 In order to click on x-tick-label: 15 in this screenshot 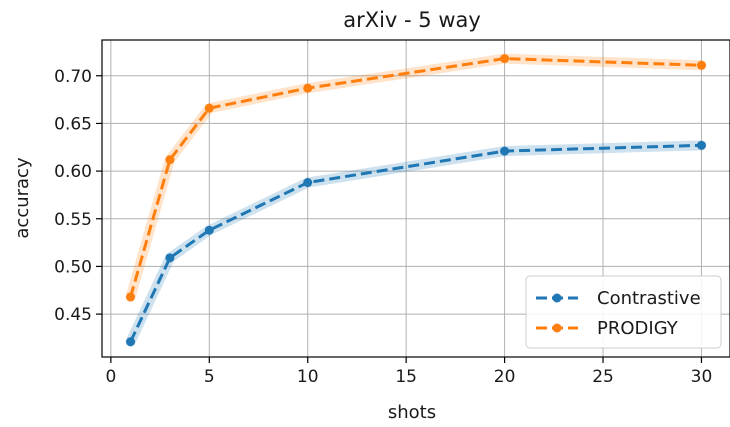, I will do `click(406, 377)`.